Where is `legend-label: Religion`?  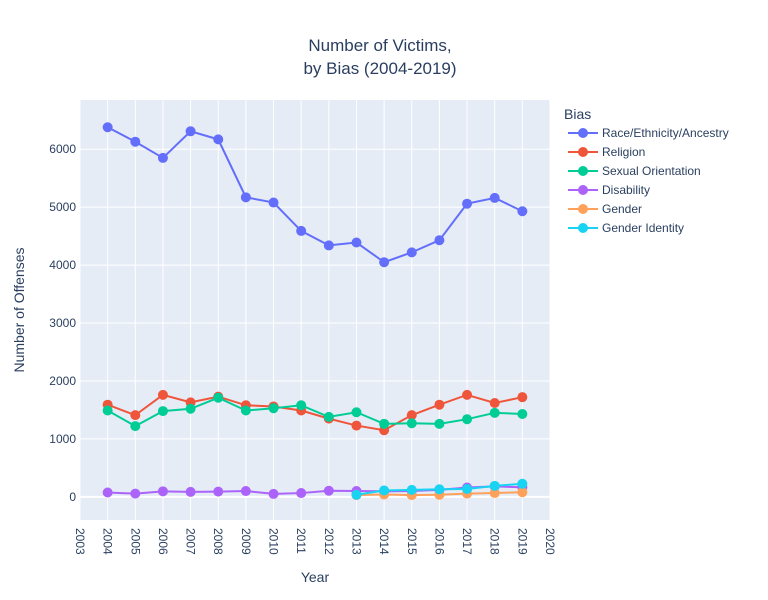 legend-label: Religion is located at coordinates (623, 152).